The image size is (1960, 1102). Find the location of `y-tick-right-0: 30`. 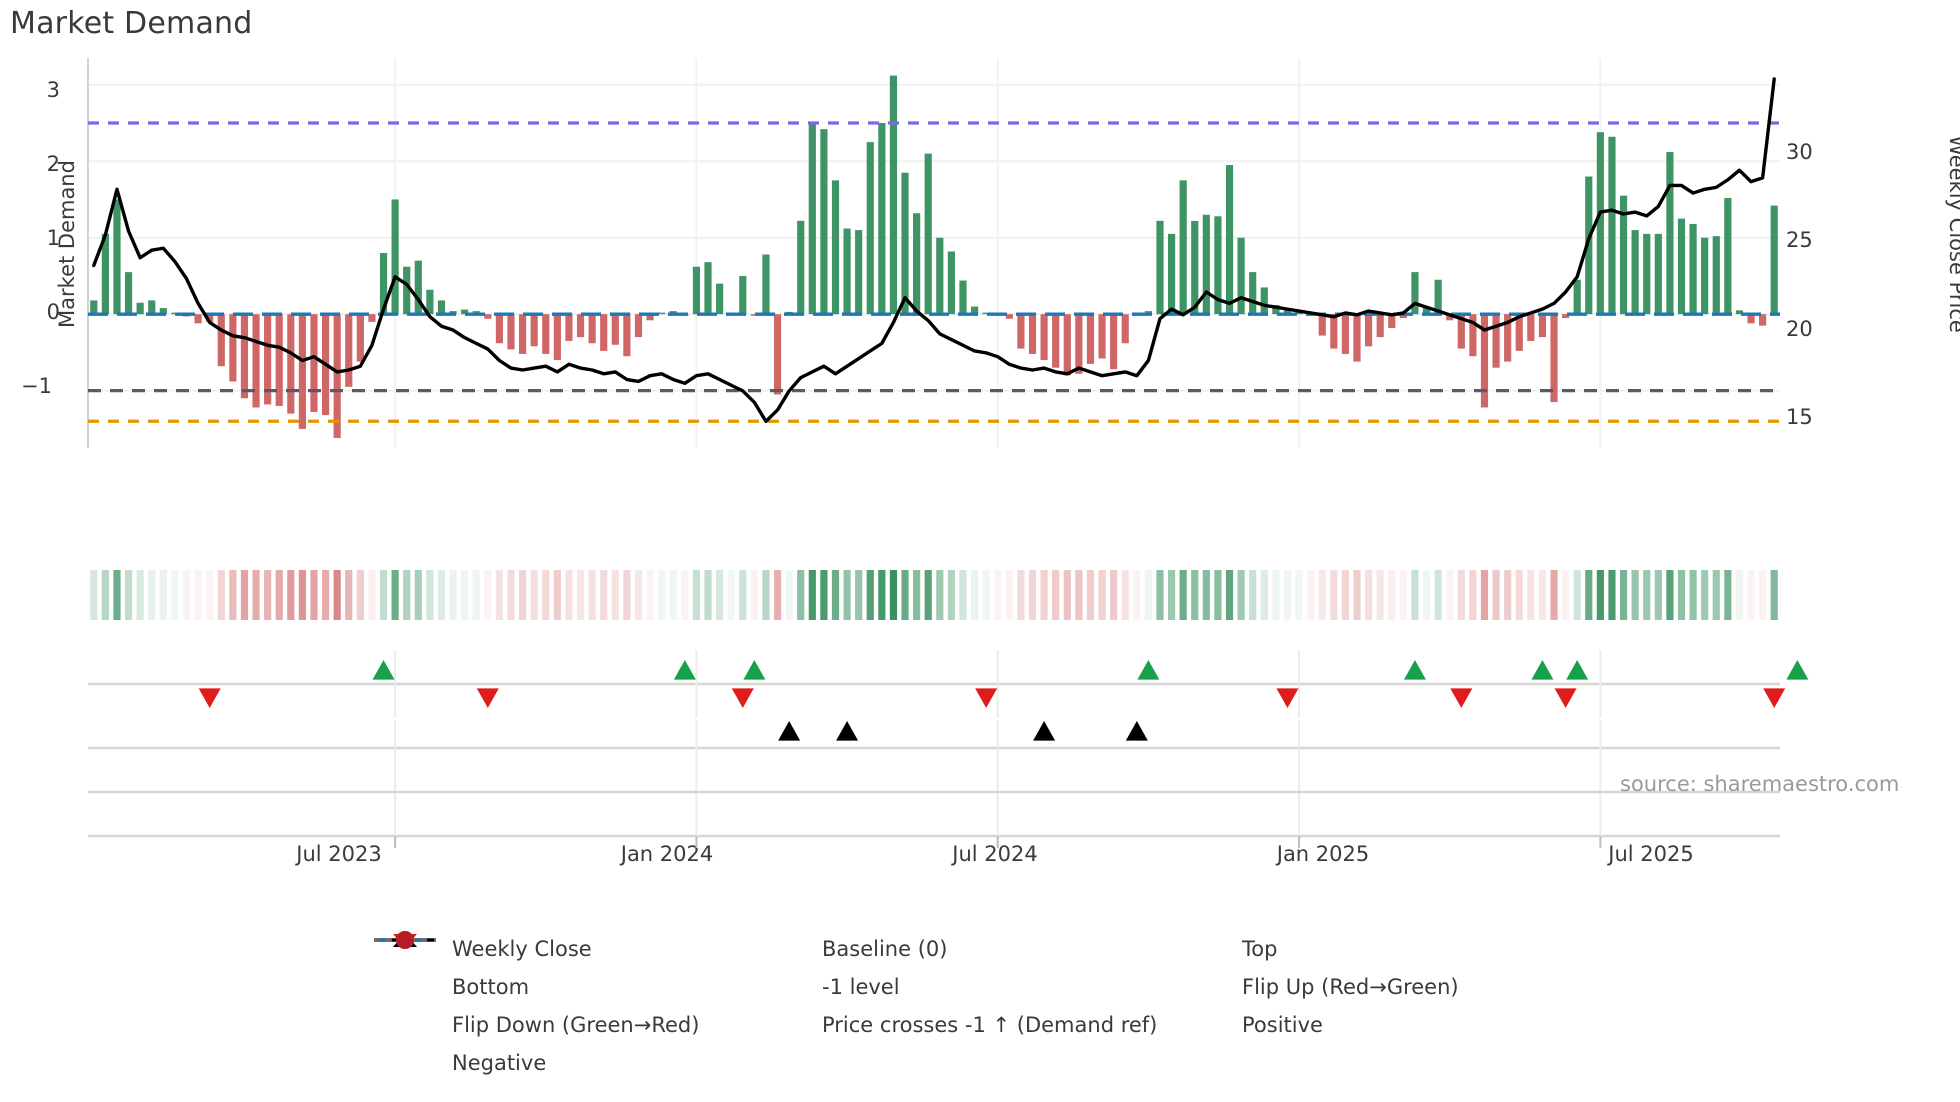

y-tick-right-0: 30 is located at coordinates (1799, 152).